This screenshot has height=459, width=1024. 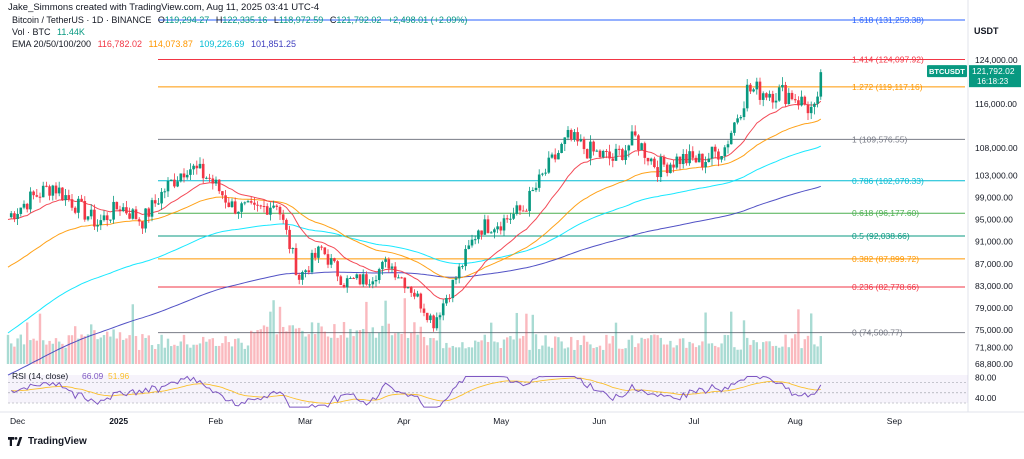 I want to click on volume-value: 11.44K, so click(x=71, y=32).